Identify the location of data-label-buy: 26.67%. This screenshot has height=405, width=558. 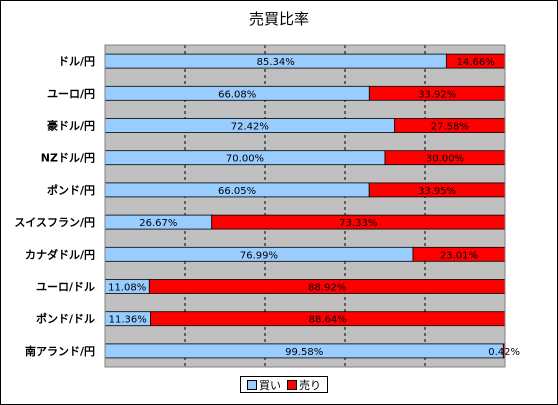
(158, 223).